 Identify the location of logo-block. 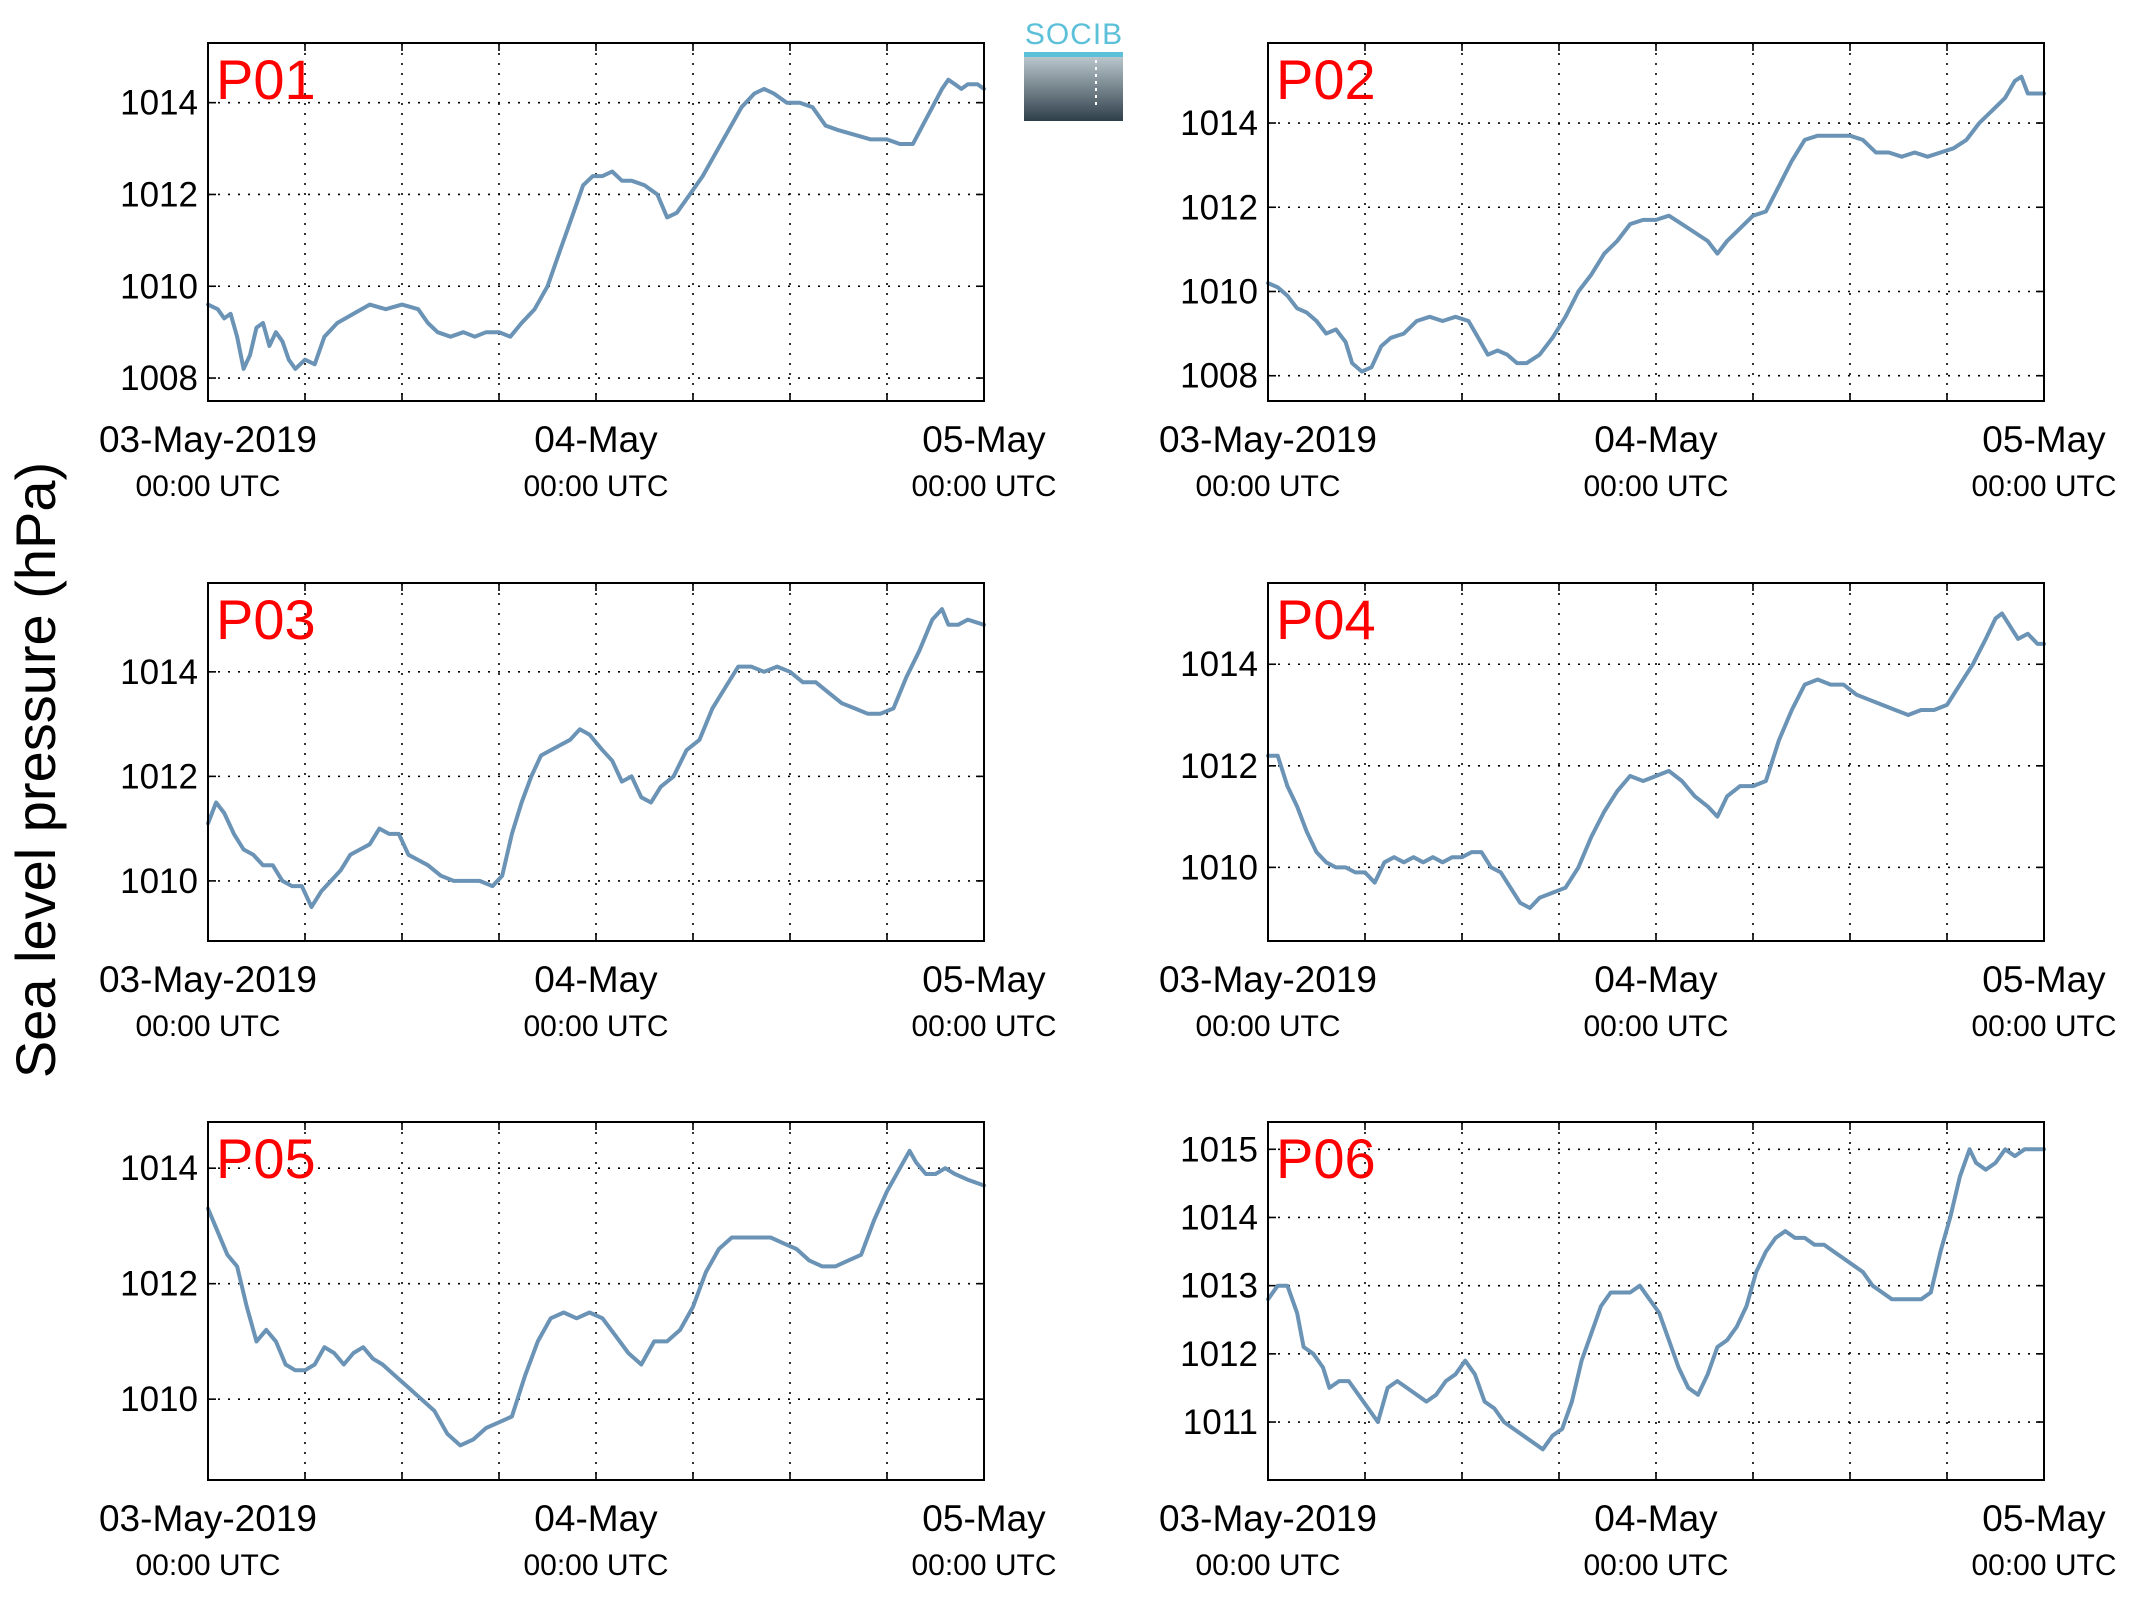
(1073, 89).